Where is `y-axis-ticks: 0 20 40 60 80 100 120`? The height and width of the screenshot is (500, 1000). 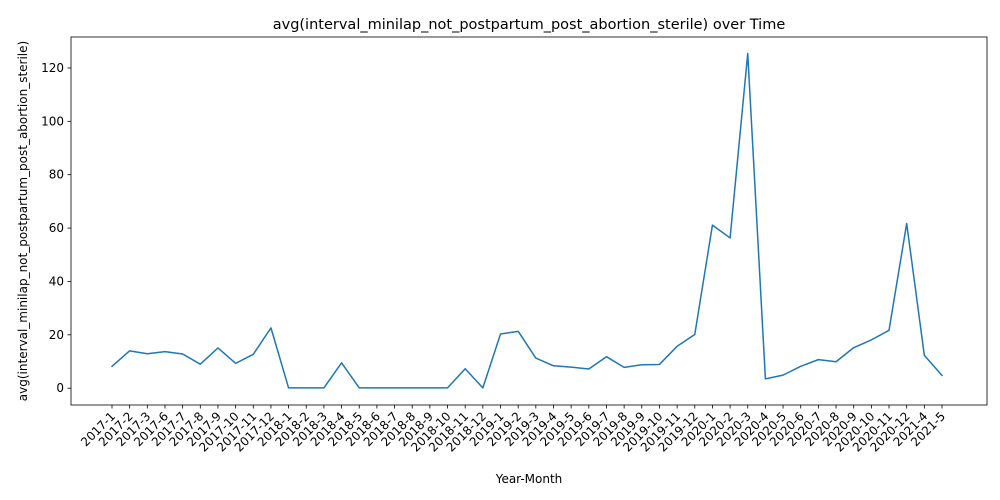 y-axis-ticks: 0 20 40 60 80 100 120 is located at coordinates (56, 228).